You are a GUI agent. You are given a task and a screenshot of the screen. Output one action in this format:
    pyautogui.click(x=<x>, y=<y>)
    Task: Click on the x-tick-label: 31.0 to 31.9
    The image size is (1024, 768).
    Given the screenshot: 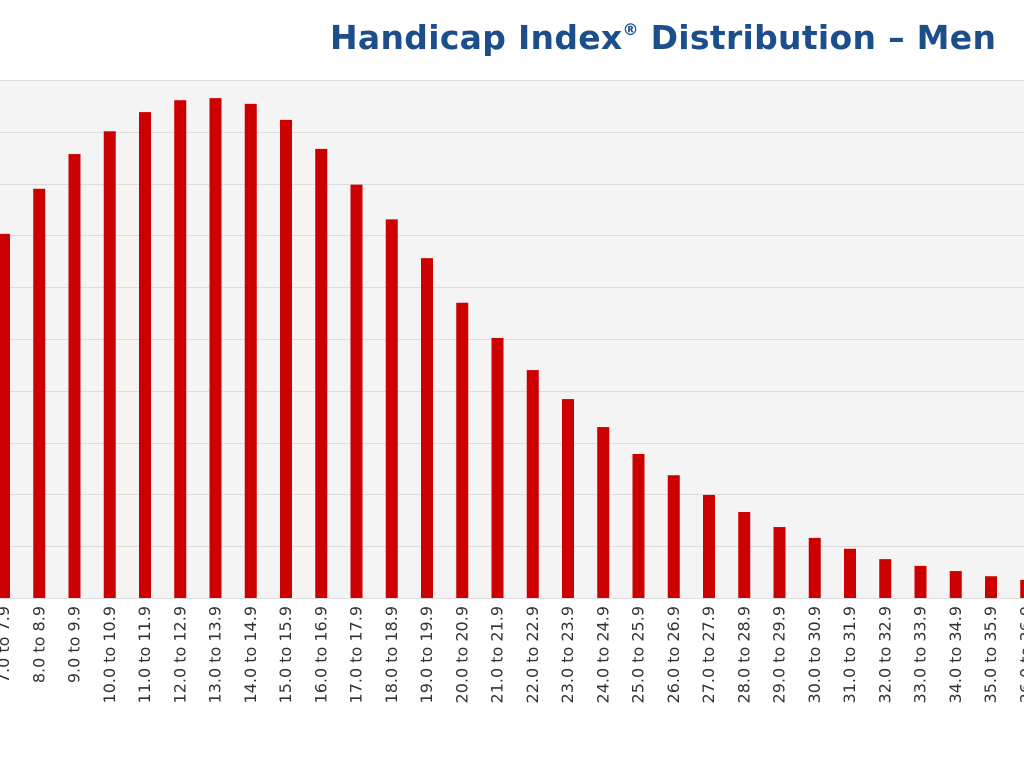 What is the action you would take?
    pyautogui.click(x=849, y=654)
    